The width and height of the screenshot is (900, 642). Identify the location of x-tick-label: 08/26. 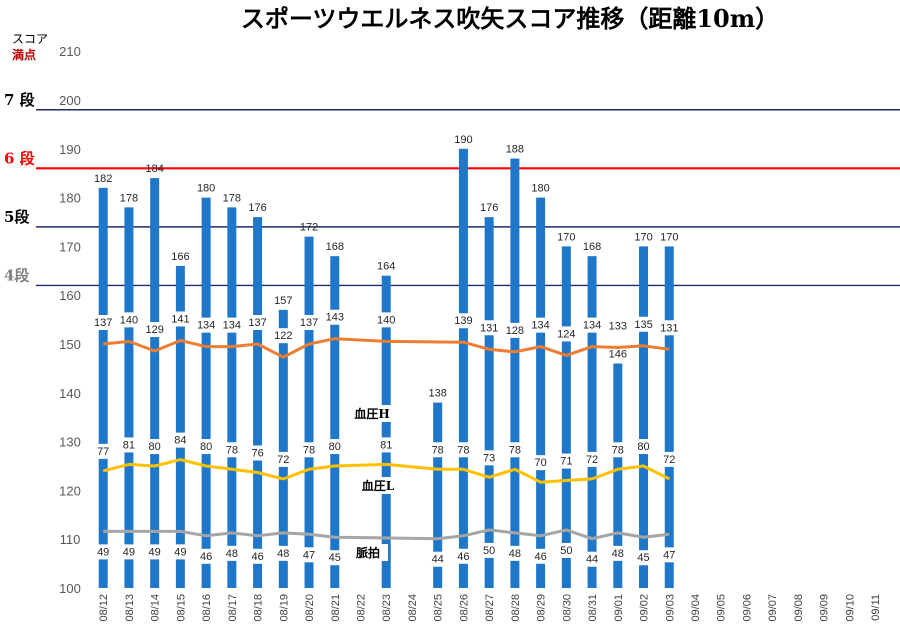
(464, 608).